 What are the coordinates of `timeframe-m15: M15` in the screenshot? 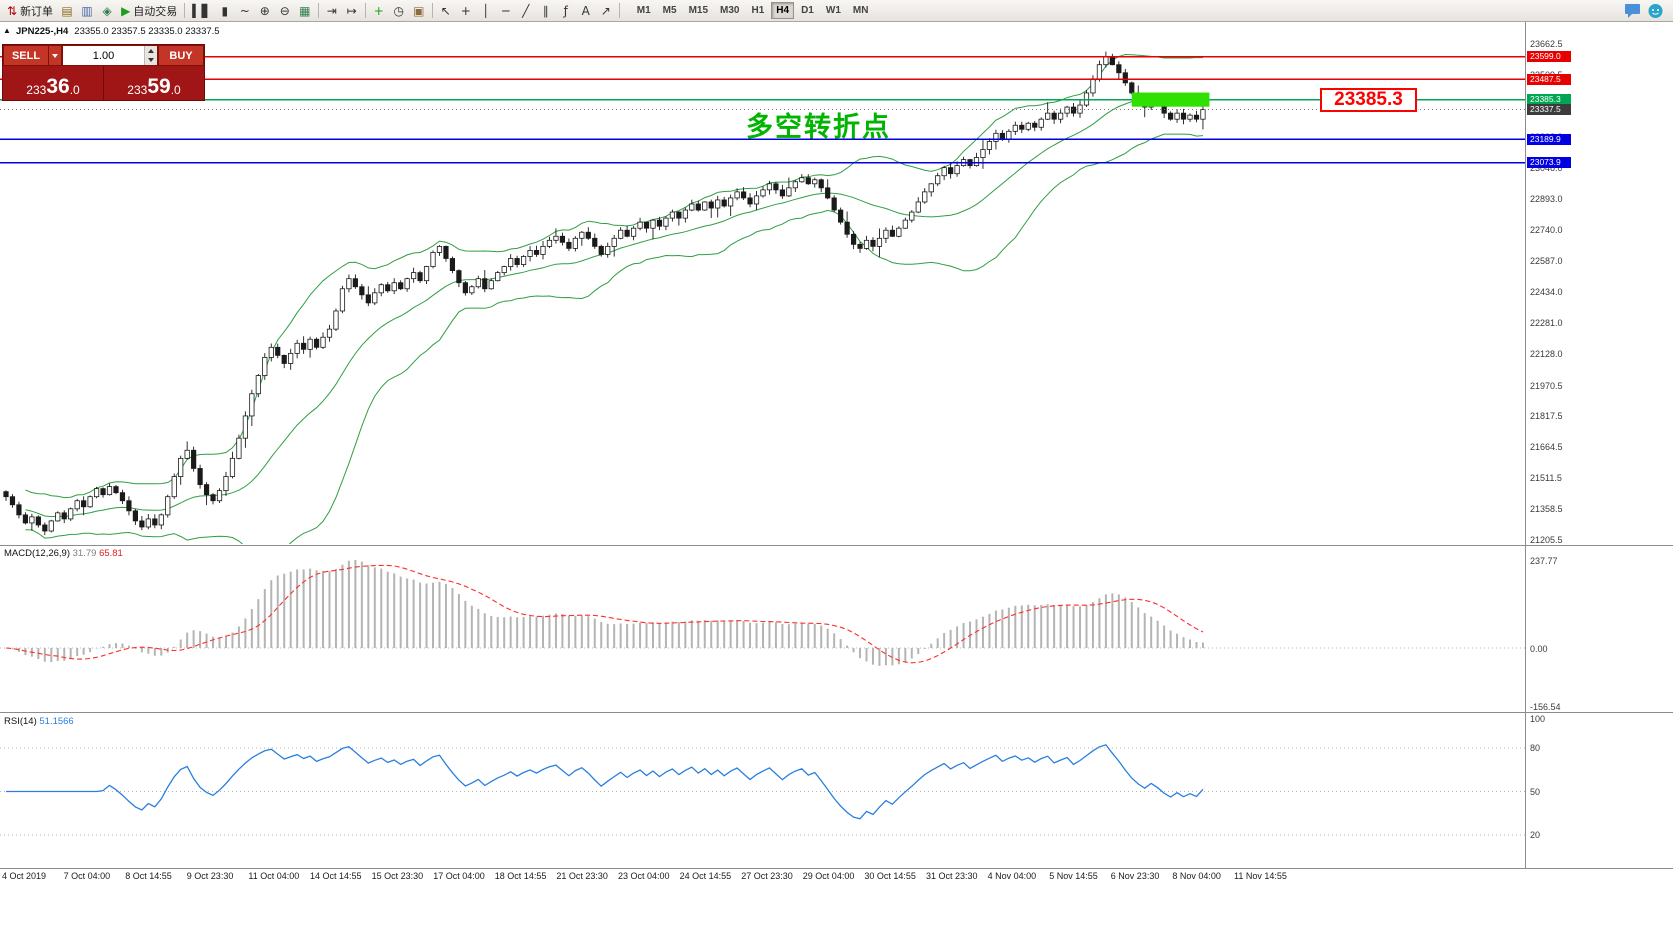 It's located at (698, 10).